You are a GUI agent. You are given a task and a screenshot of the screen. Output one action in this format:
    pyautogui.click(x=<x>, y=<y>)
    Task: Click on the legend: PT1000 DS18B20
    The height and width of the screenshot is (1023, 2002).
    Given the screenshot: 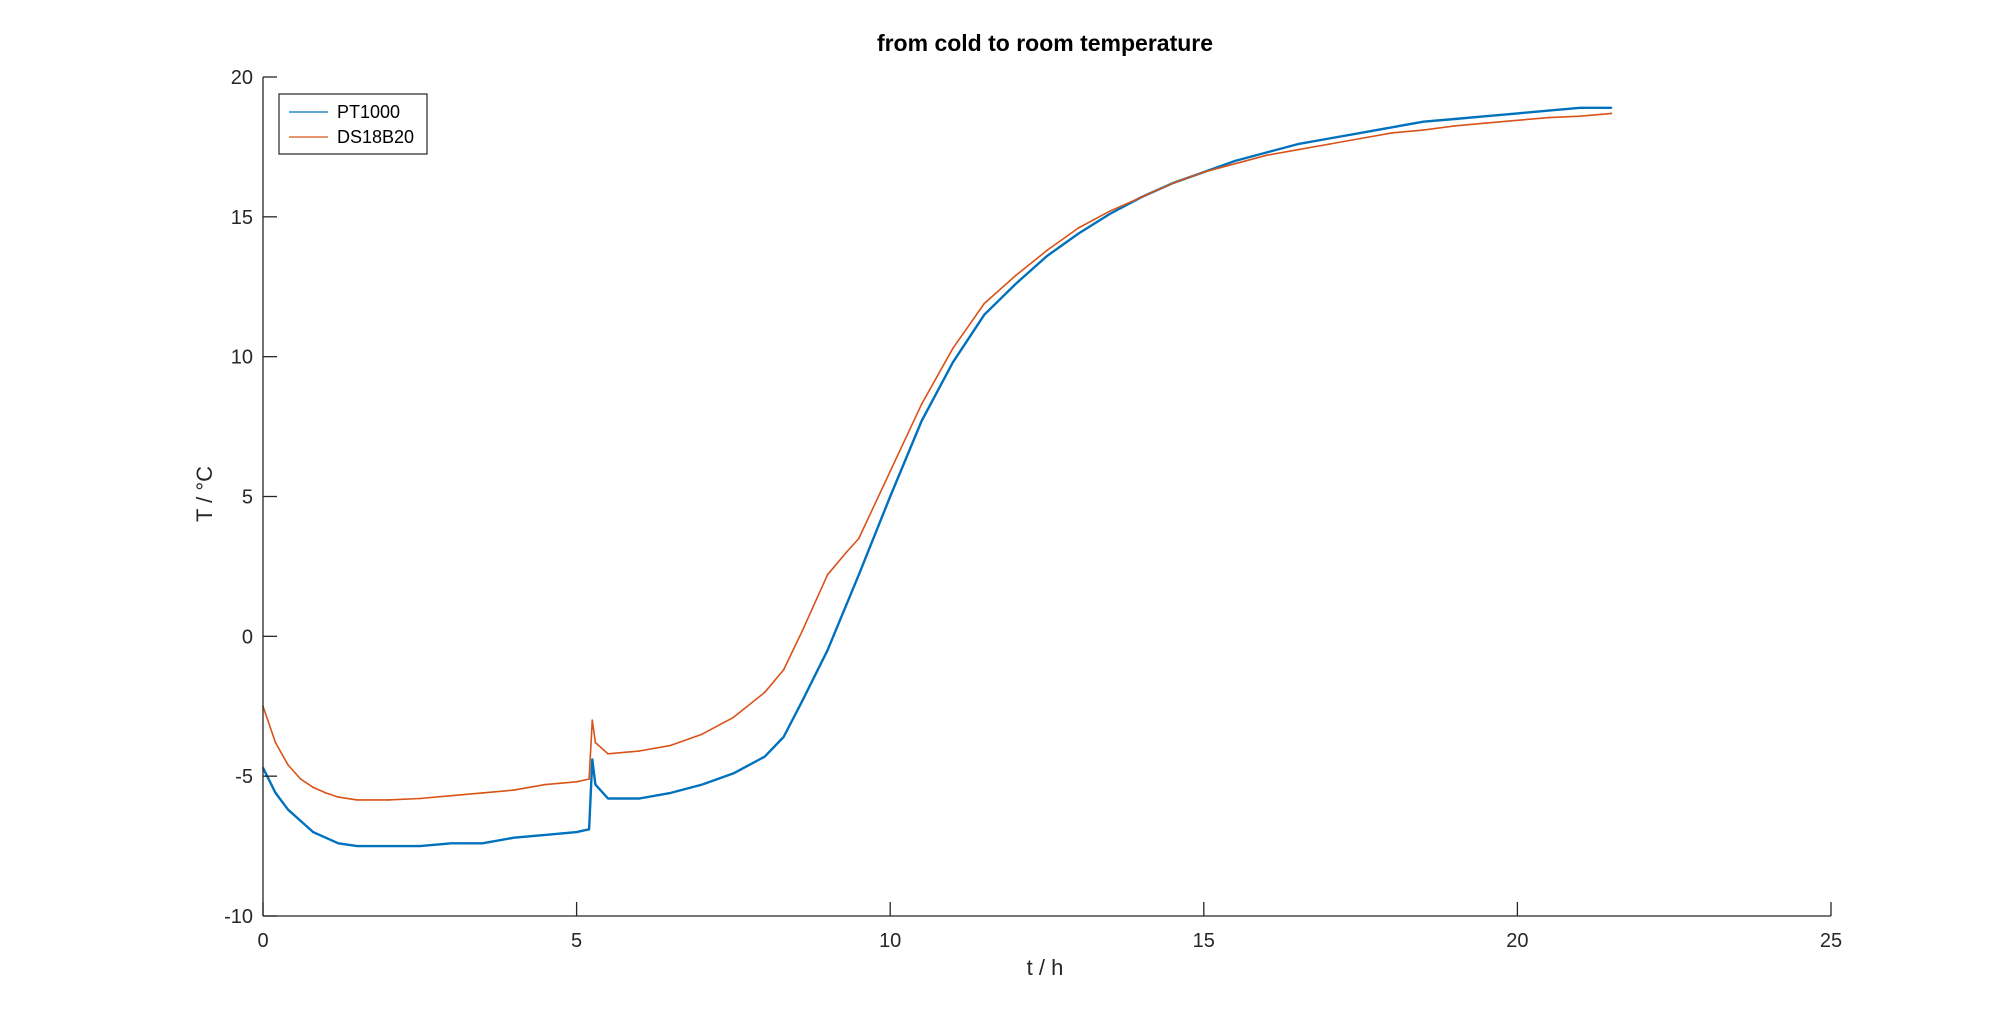 What is the action you would take?
    pyautogui.click(x=353, y=124)
    